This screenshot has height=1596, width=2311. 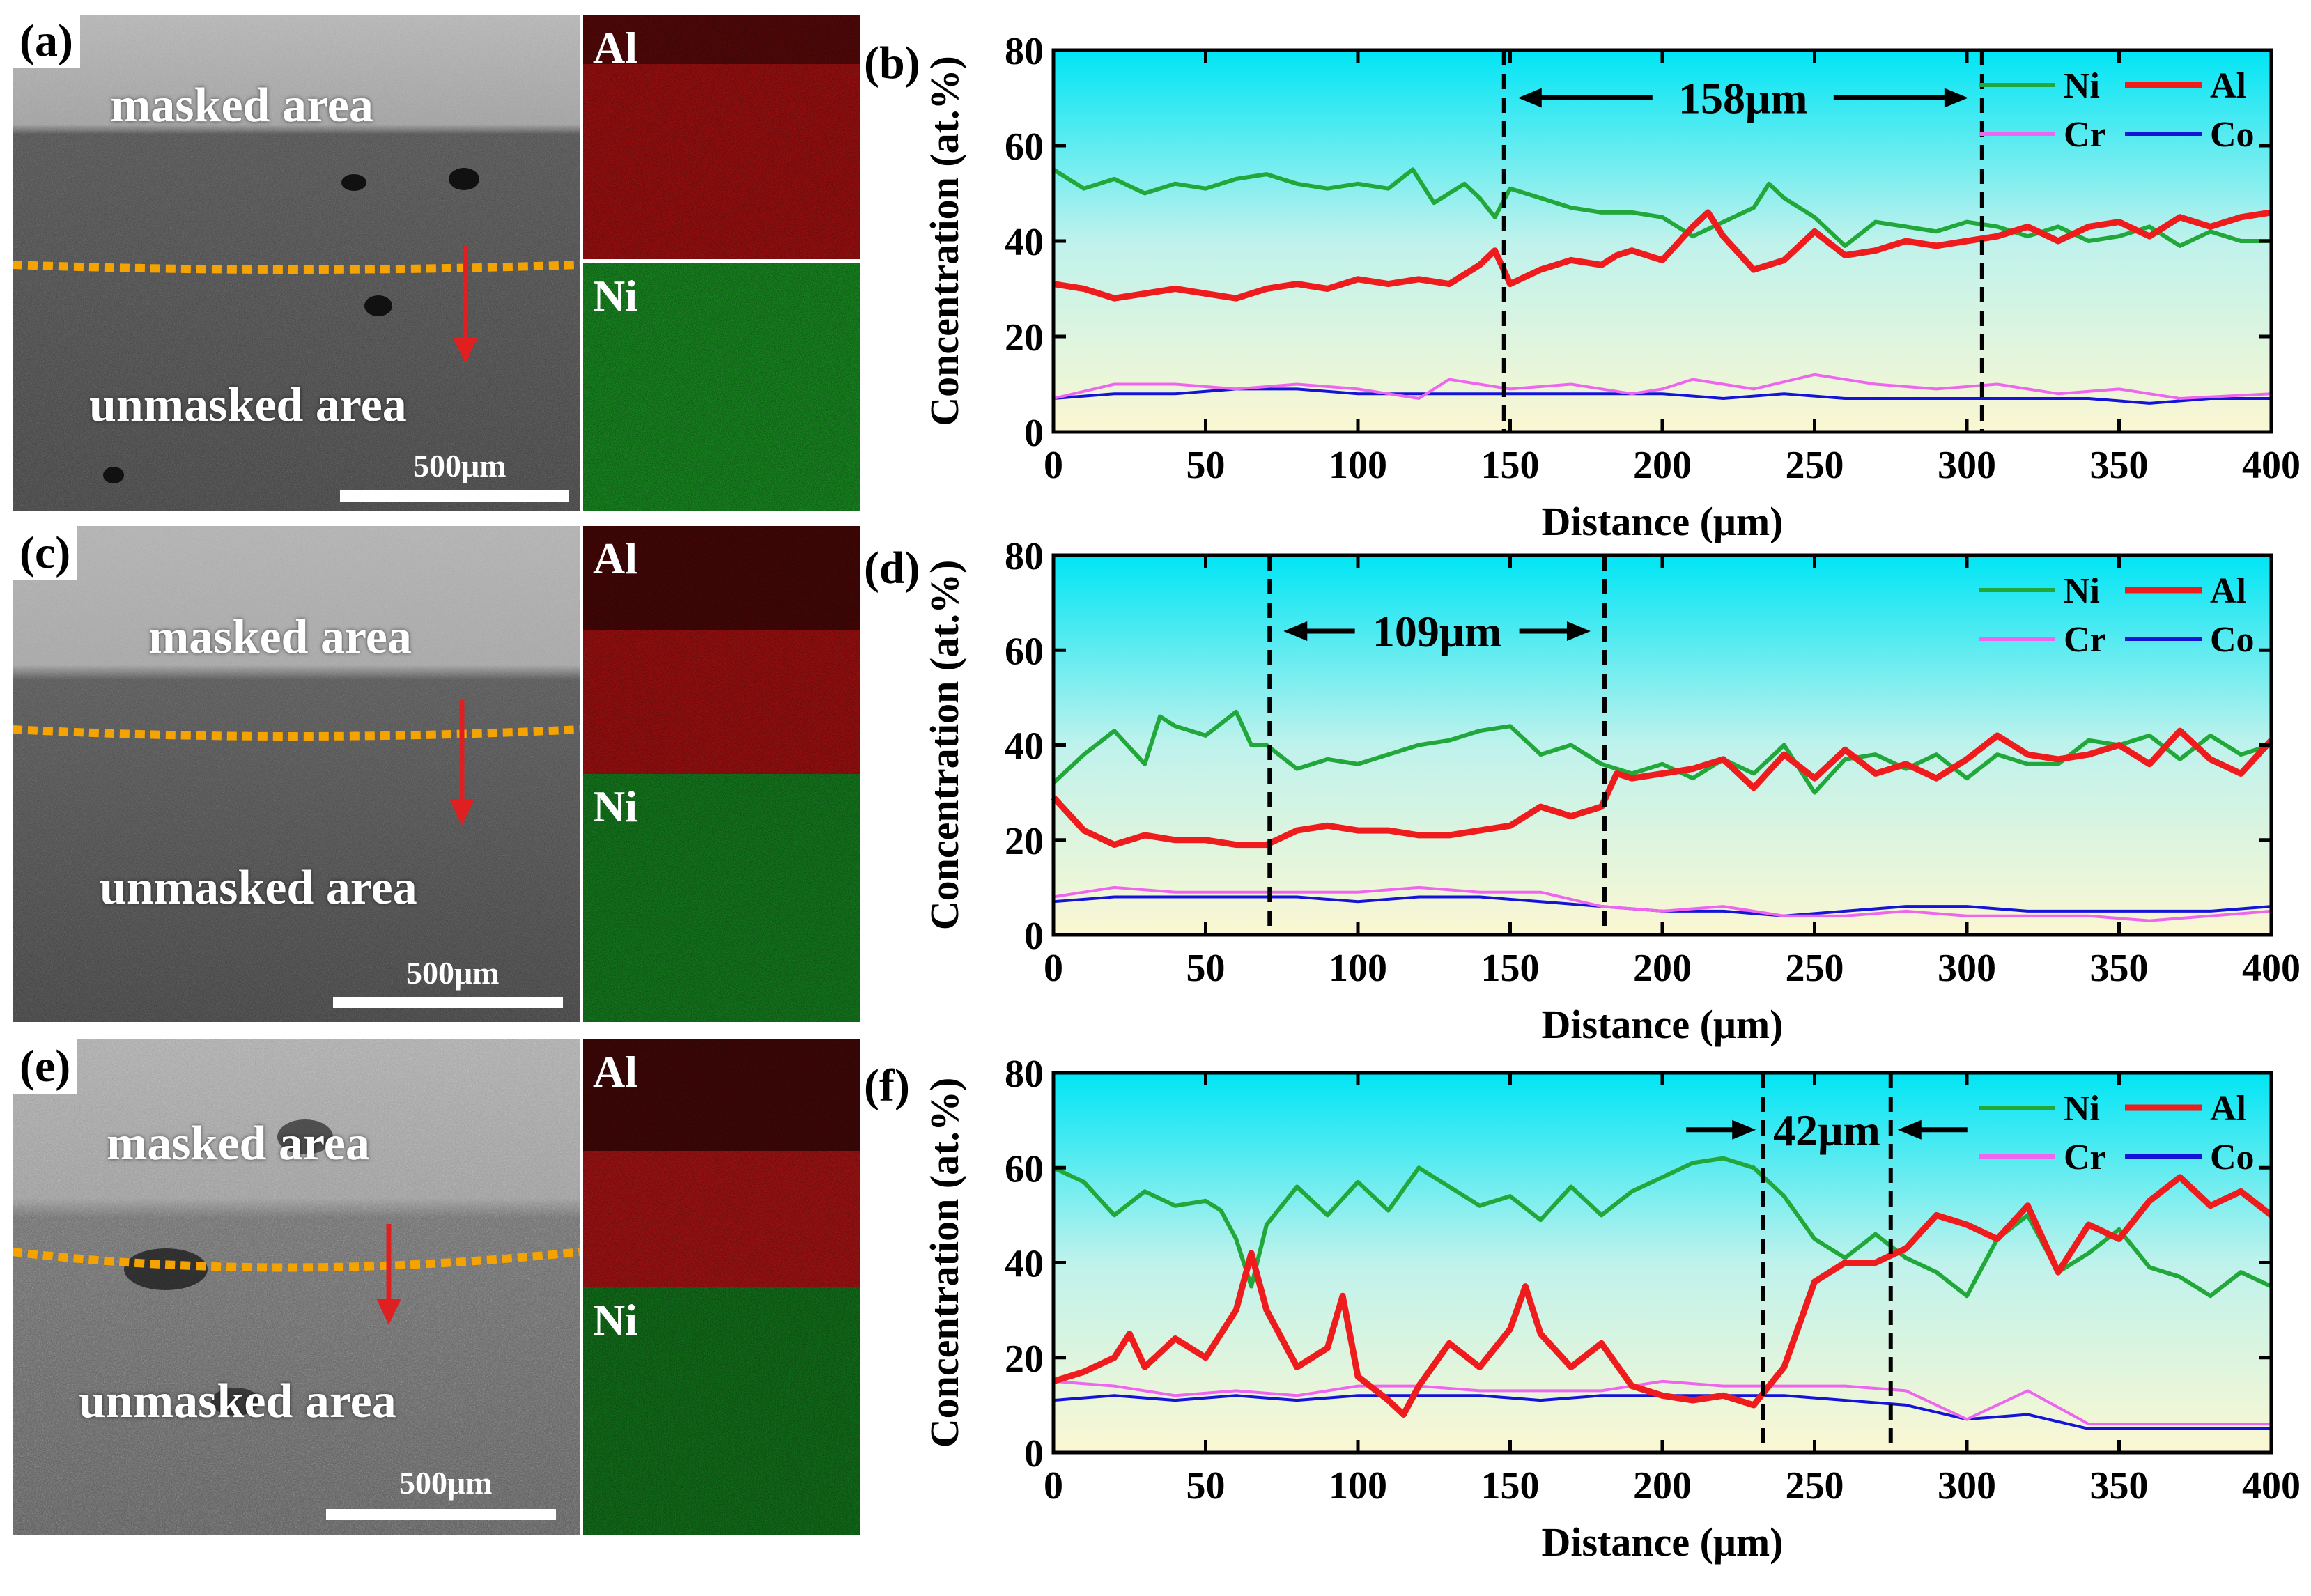 I want to click on panel-letter-a: (a), so click(x=46, y=41).